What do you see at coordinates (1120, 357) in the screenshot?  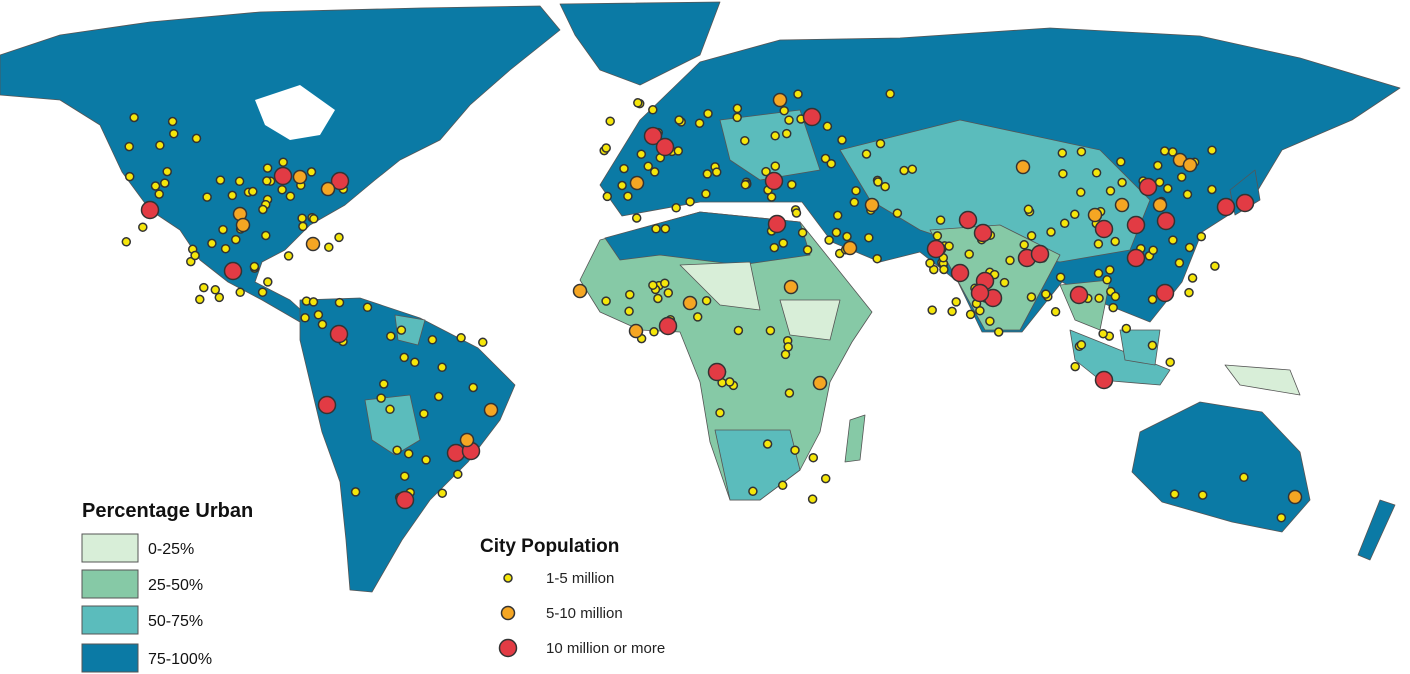 I see `indonesia` at bounding box center [1120, 357].